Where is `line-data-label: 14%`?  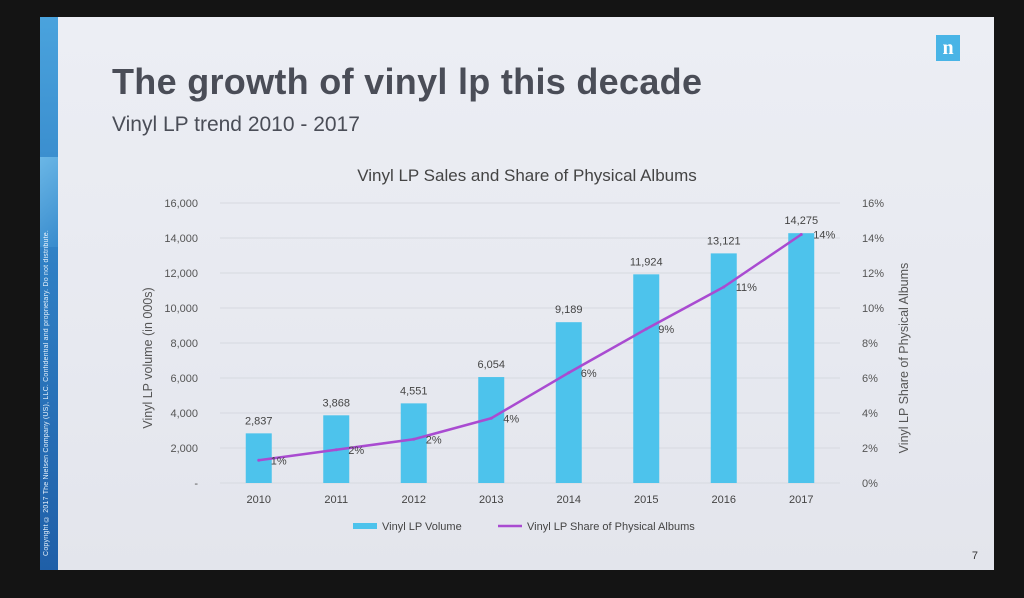
line-data-label: 14% is located at coordinates (824, 236).